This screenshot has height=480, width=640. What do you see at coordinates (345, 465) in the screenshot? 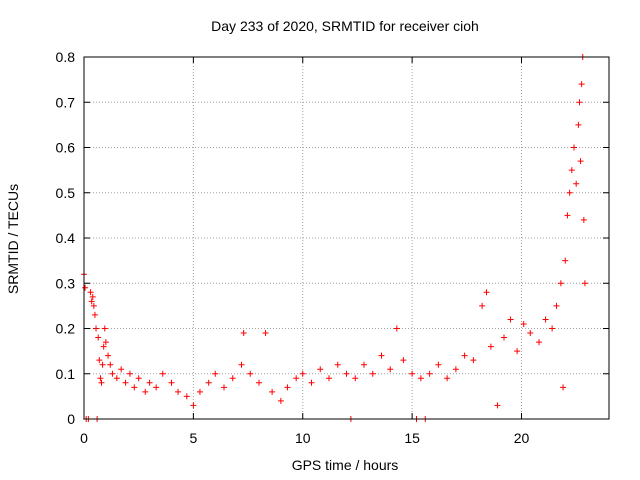
I see `x-axis-label: GPS time / hours` at bounding box center [345, 465].